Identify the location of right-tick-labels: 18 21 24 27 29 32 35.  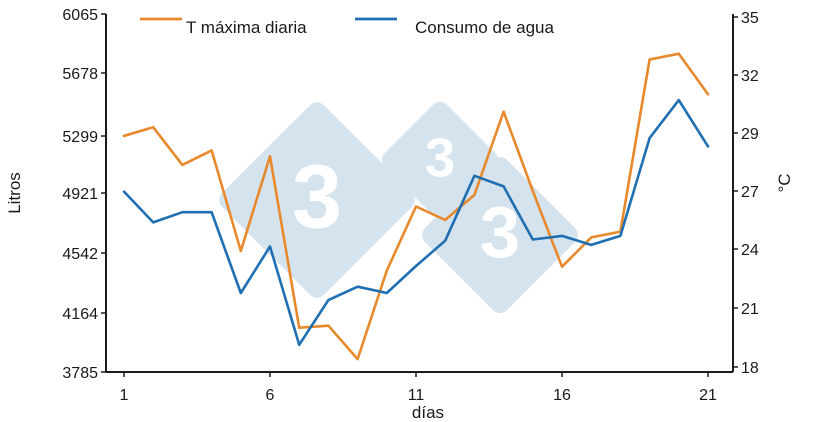
(746, 193).